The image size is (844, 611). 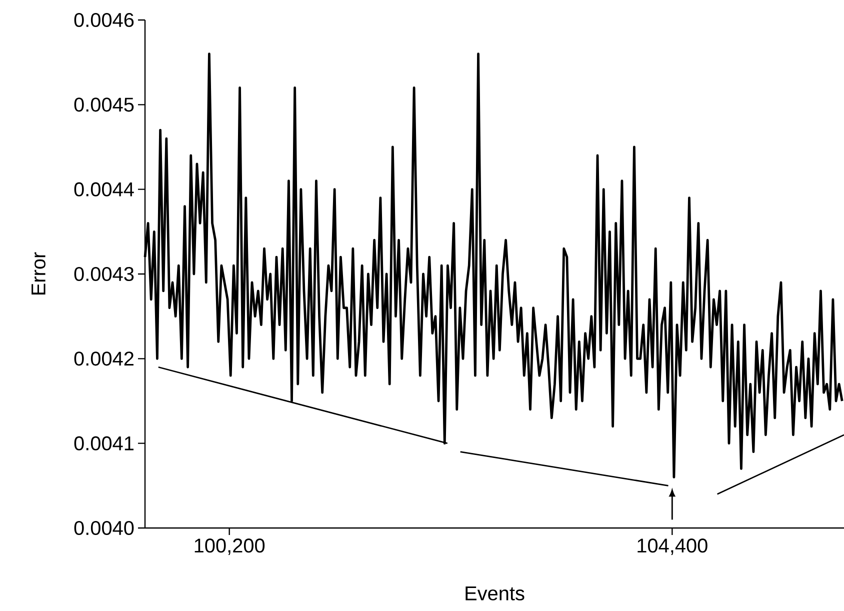 I want to click on y-tick-label: 0.0041, so click(x=104, y=443).